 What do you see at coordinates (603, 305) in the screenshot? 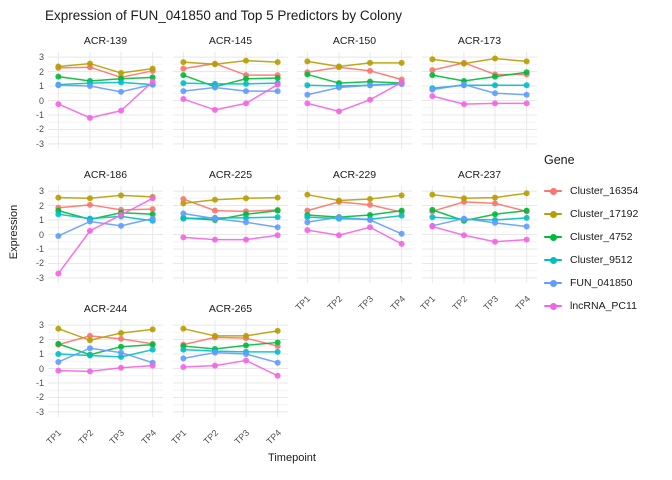
I see `legend-label: lncRNA_PC11` at bounding box center [603, 305].